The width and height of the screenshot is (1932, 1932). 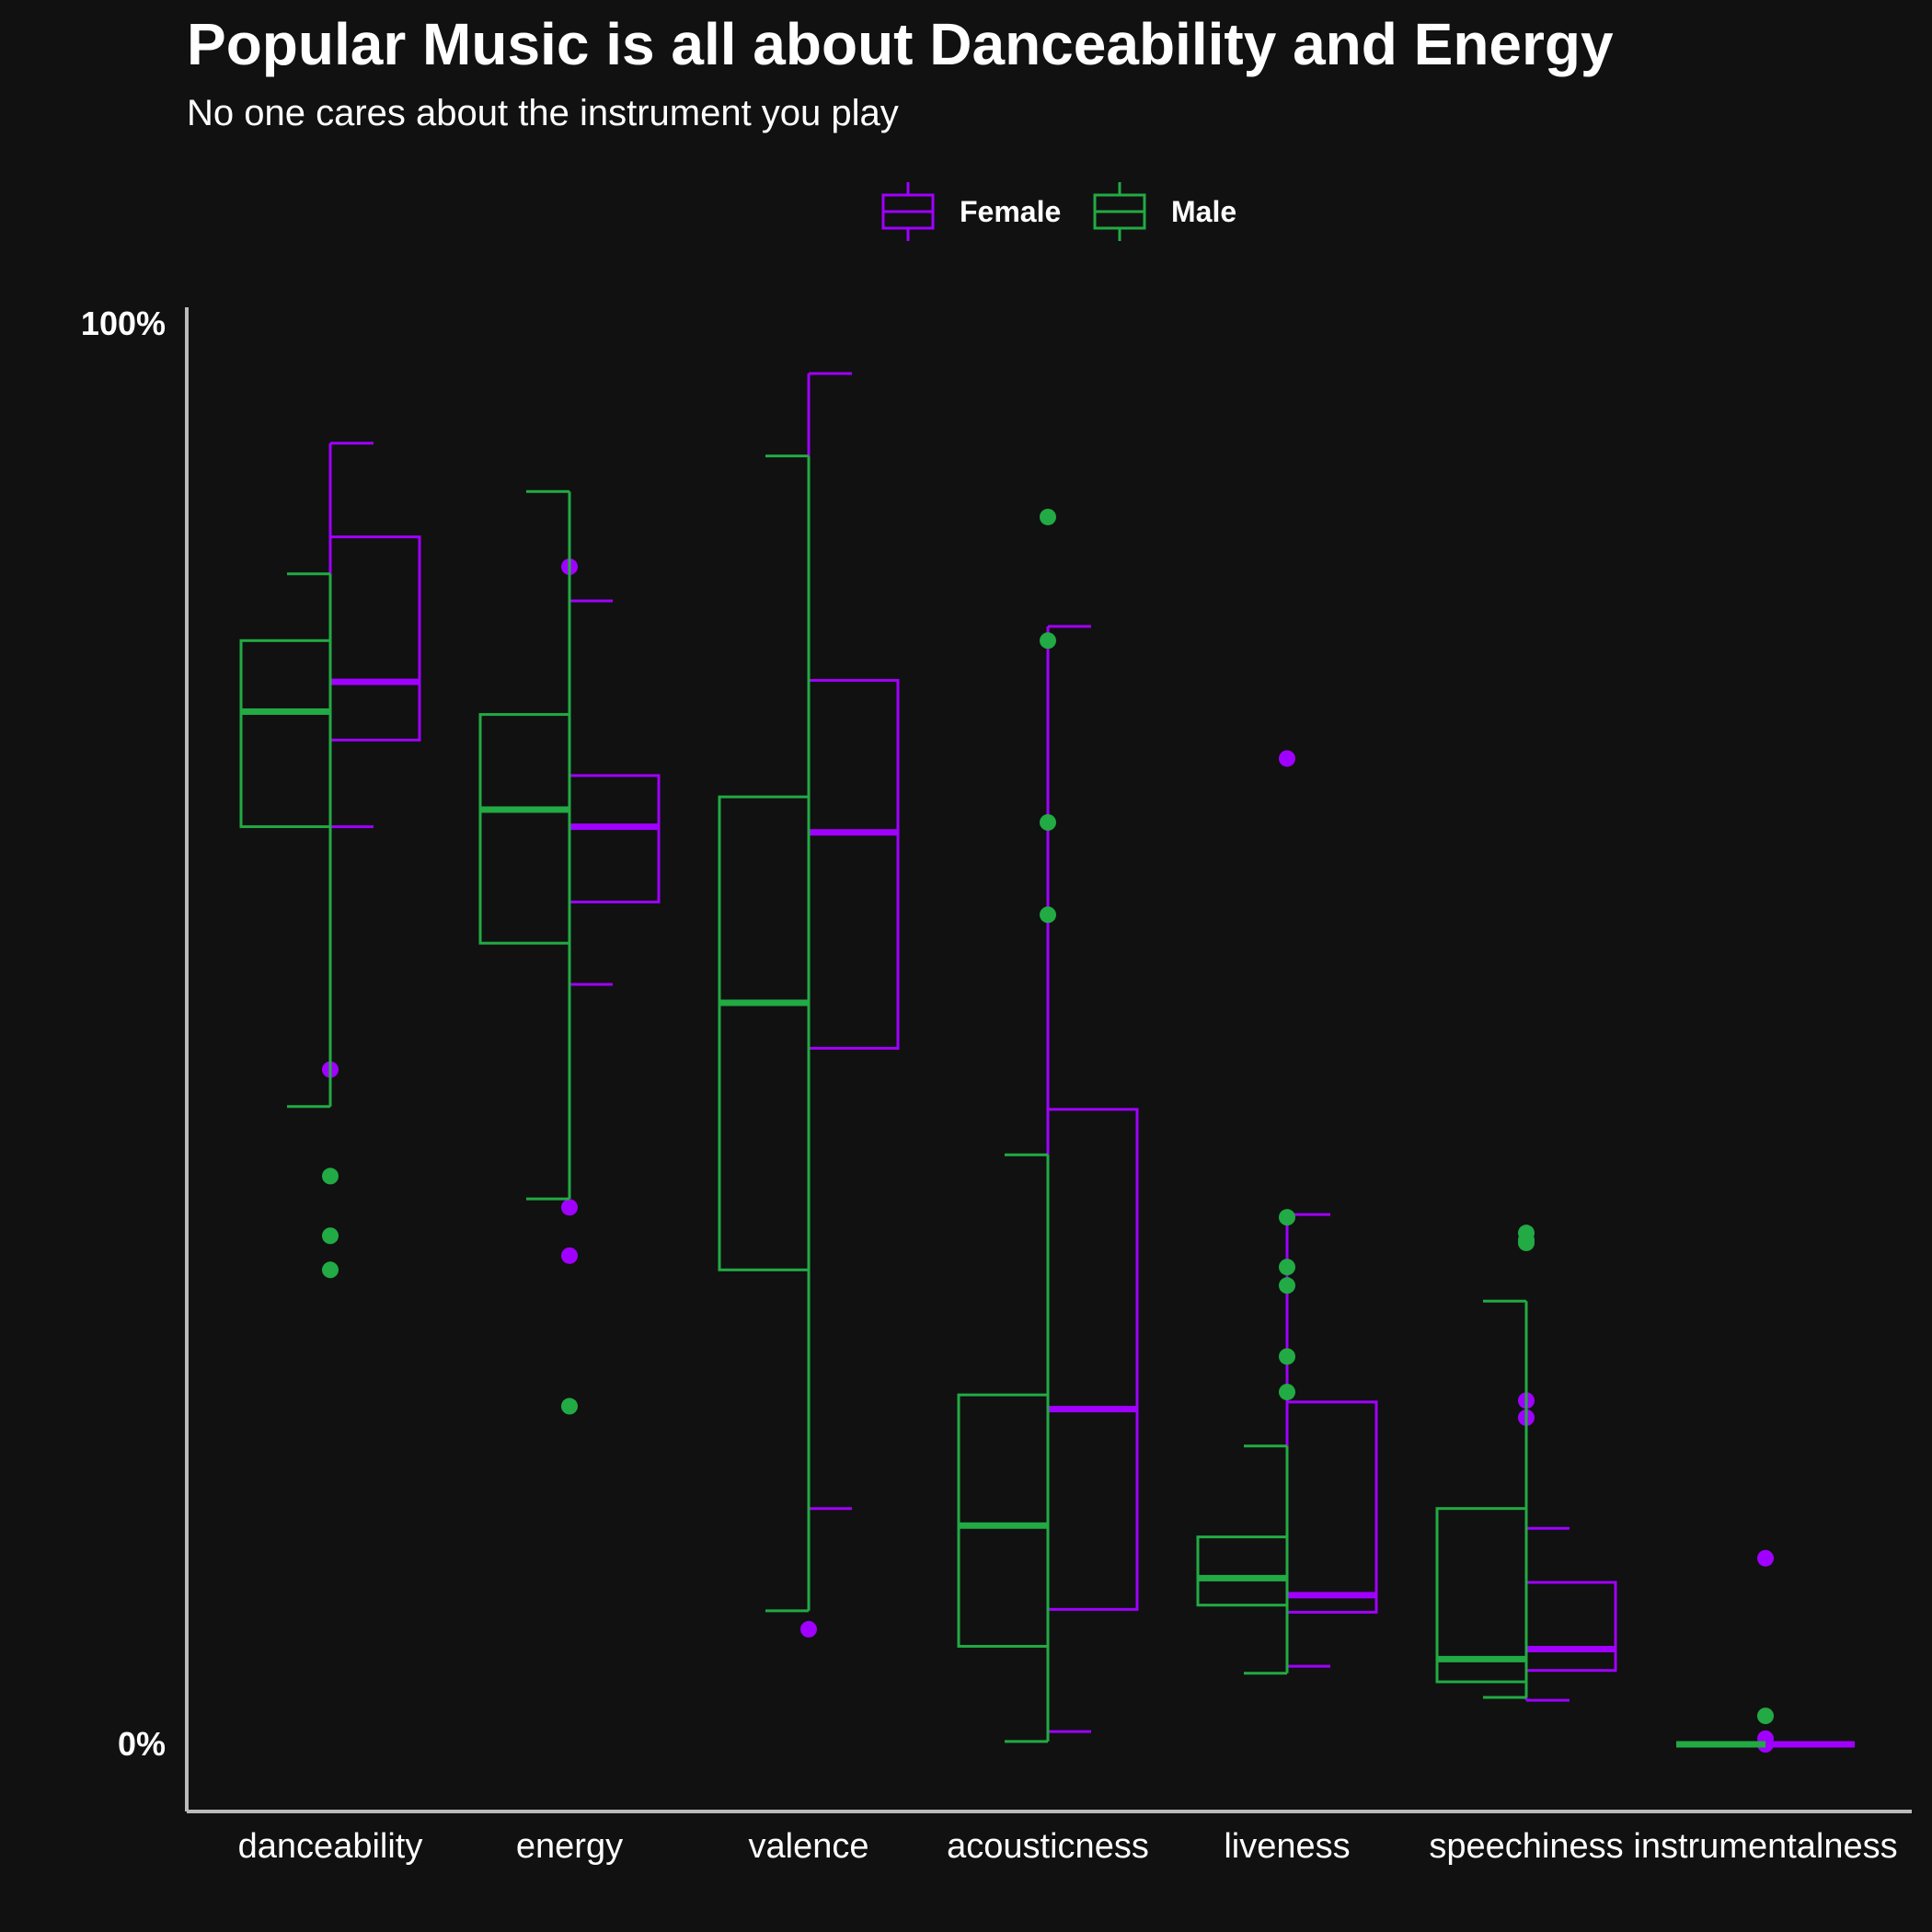 I want to click on male-box-instrumentalness, so click(x=1725, y=1728).